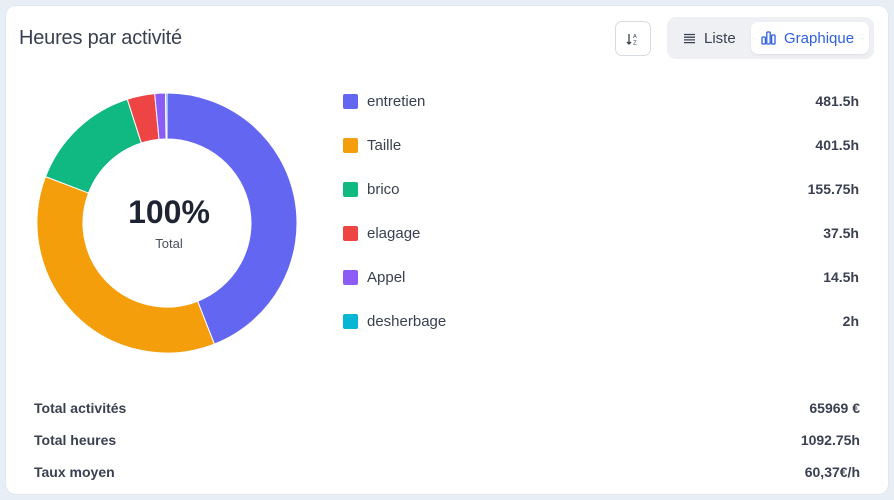 This screenshot has width=894, height=500. I want to click on legend-label: elagage, so click(394, 233).